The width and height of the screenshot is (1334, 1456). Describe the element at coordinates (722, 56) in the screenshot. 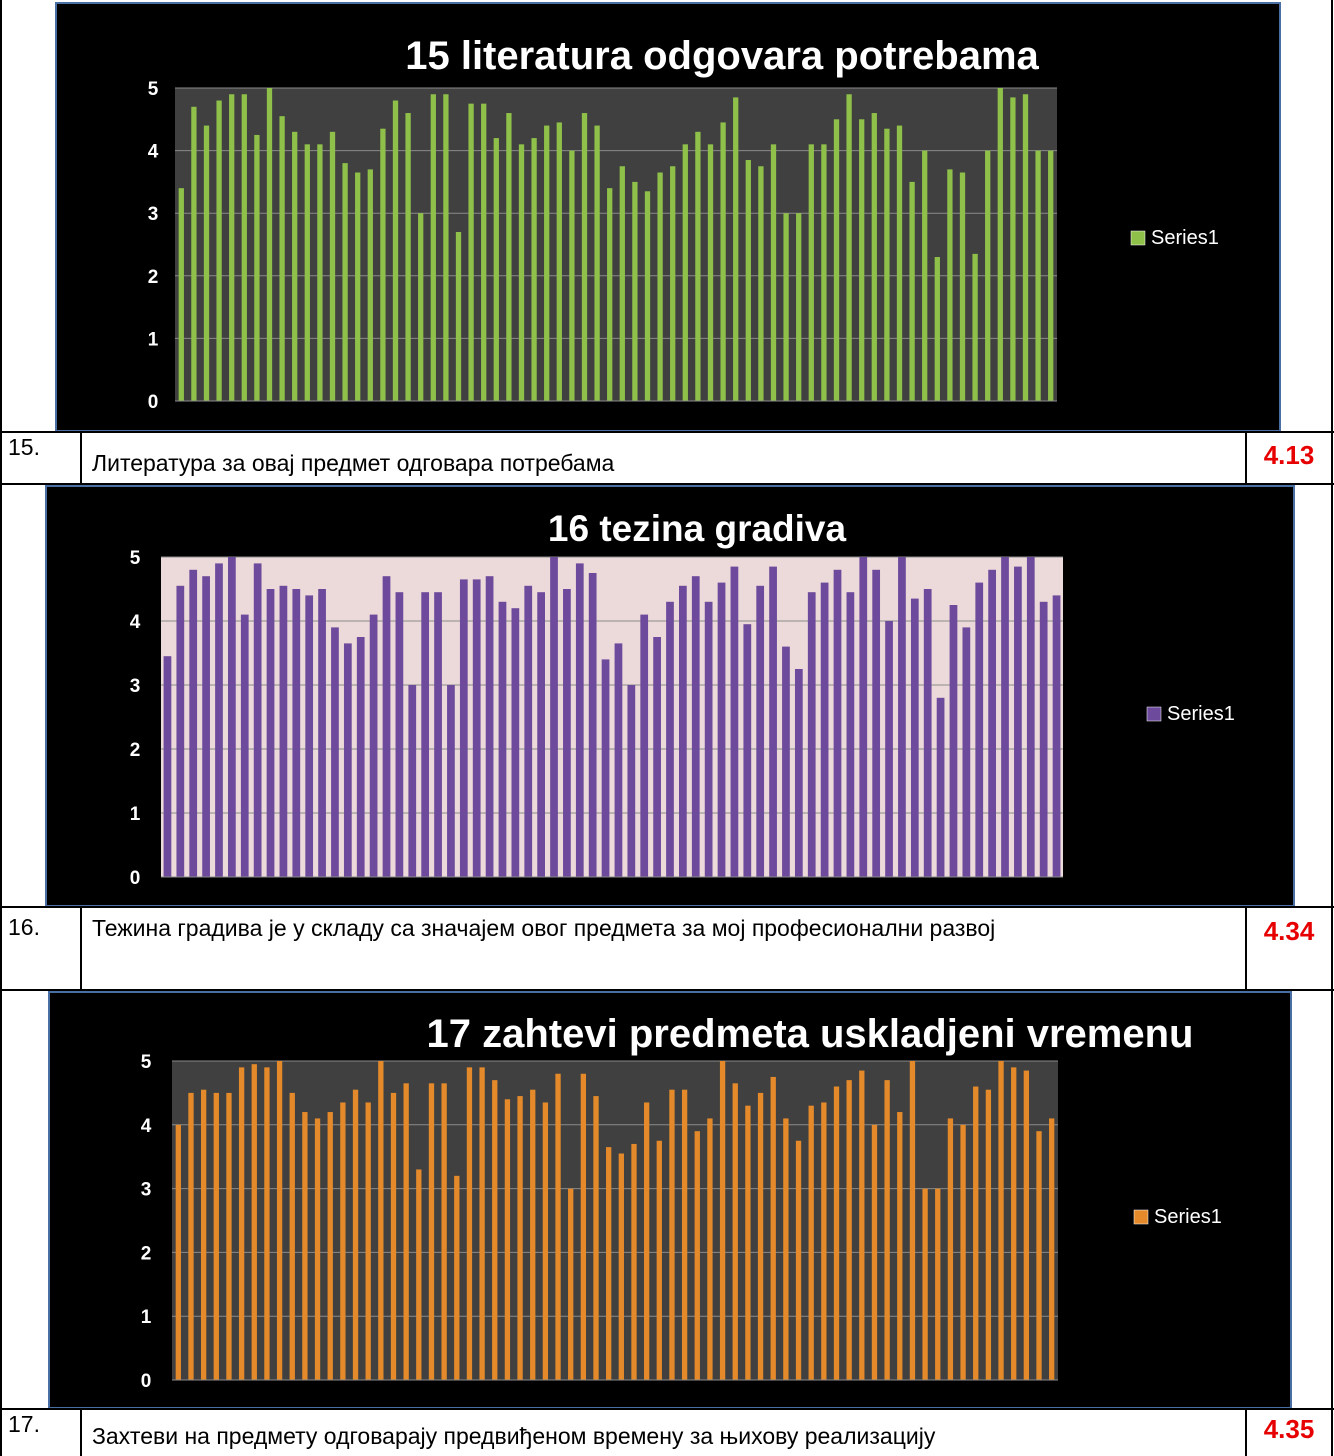

I see `chart-title: 15 literatura odgovara potrebama` at that location.